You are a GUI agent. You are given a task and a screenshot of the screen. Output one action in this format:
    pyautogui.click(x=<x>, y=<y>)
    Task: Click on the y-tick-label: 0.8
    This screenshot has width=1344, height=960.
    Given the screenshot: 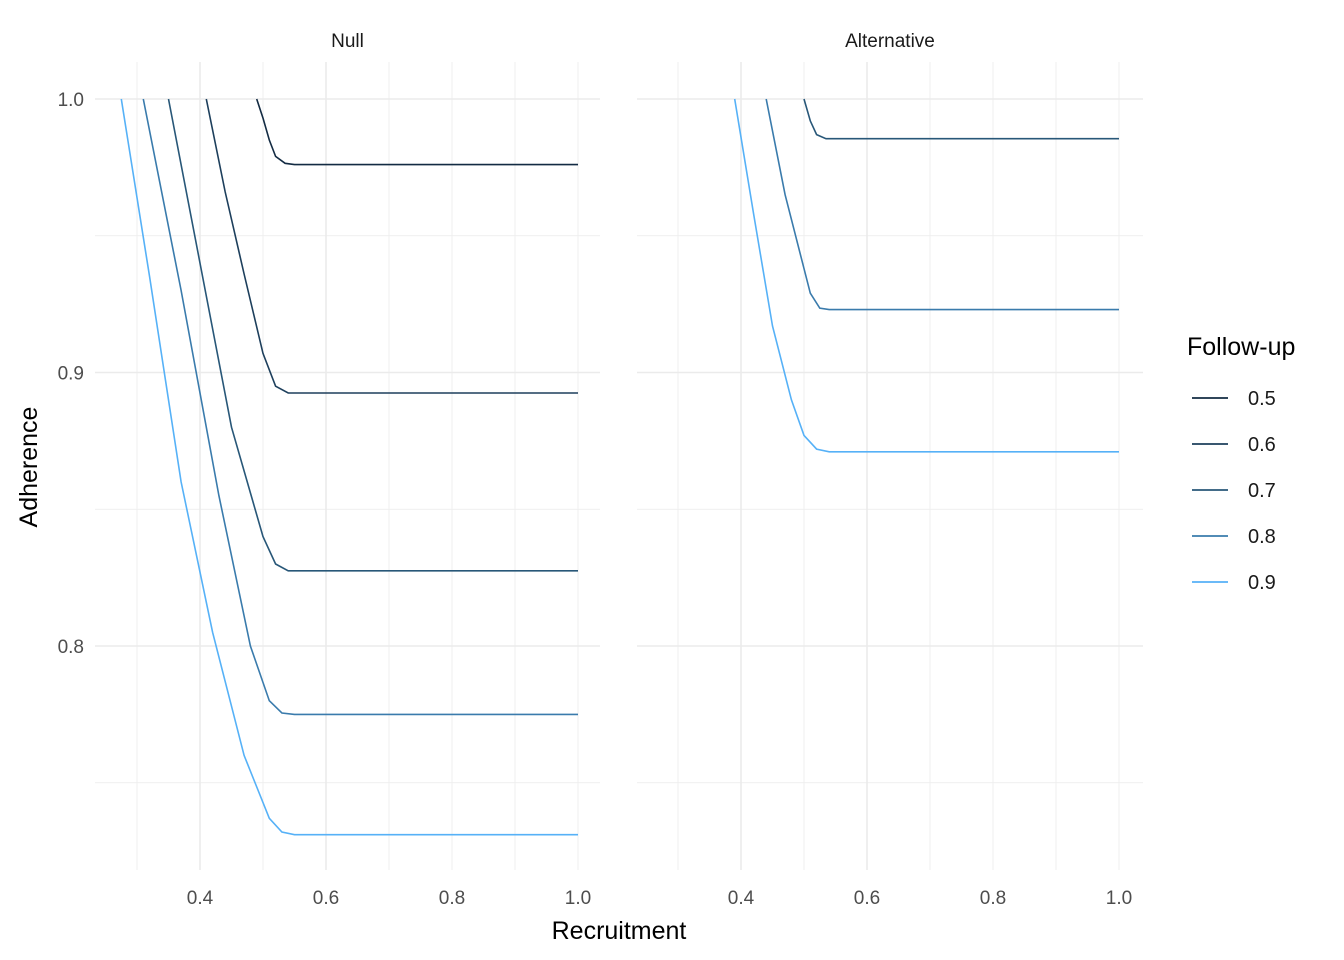 What is the action you would take?
    pyautogui.click(x=71, y=647)
    